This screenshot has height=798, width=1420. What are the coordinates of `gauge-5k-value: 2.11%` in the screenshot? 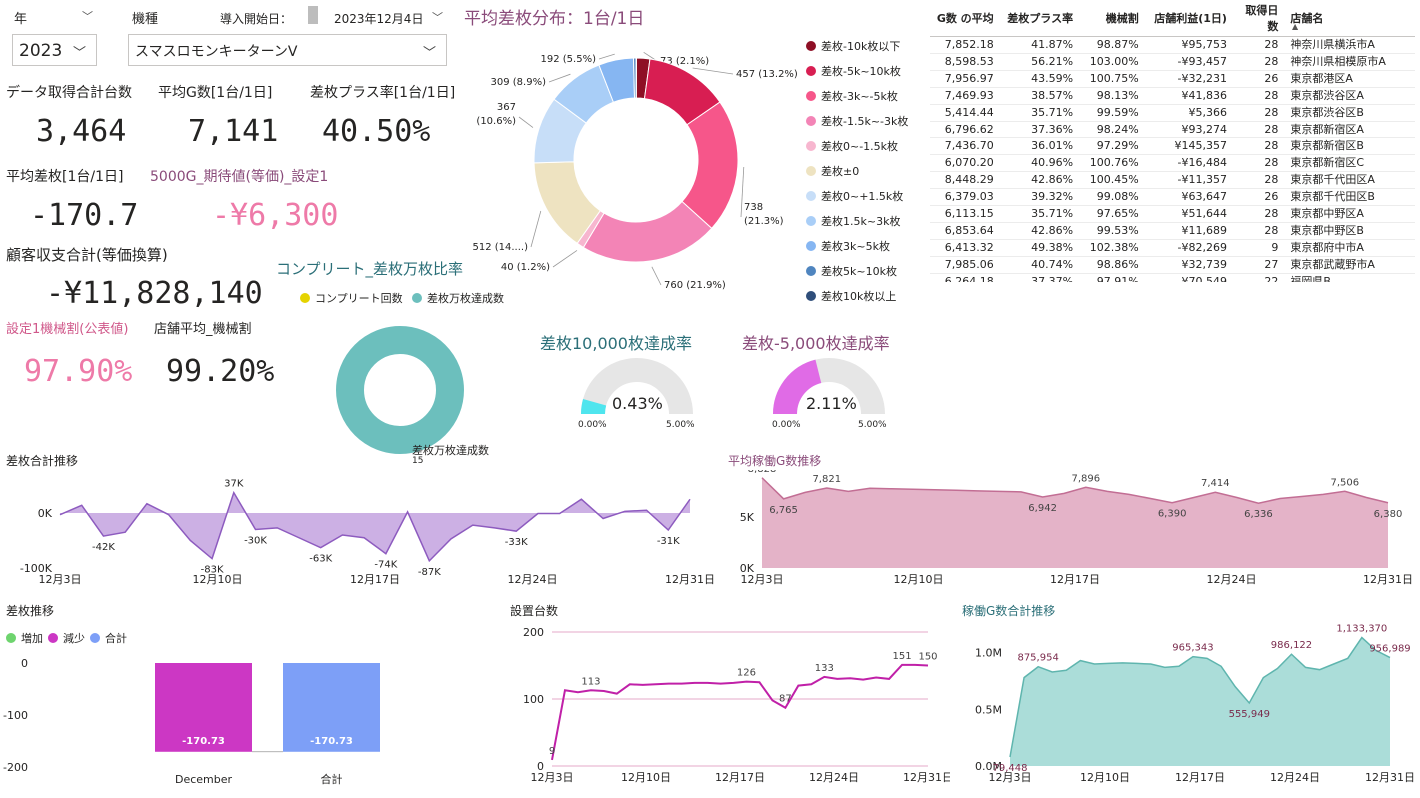 It's located at (831, 403).